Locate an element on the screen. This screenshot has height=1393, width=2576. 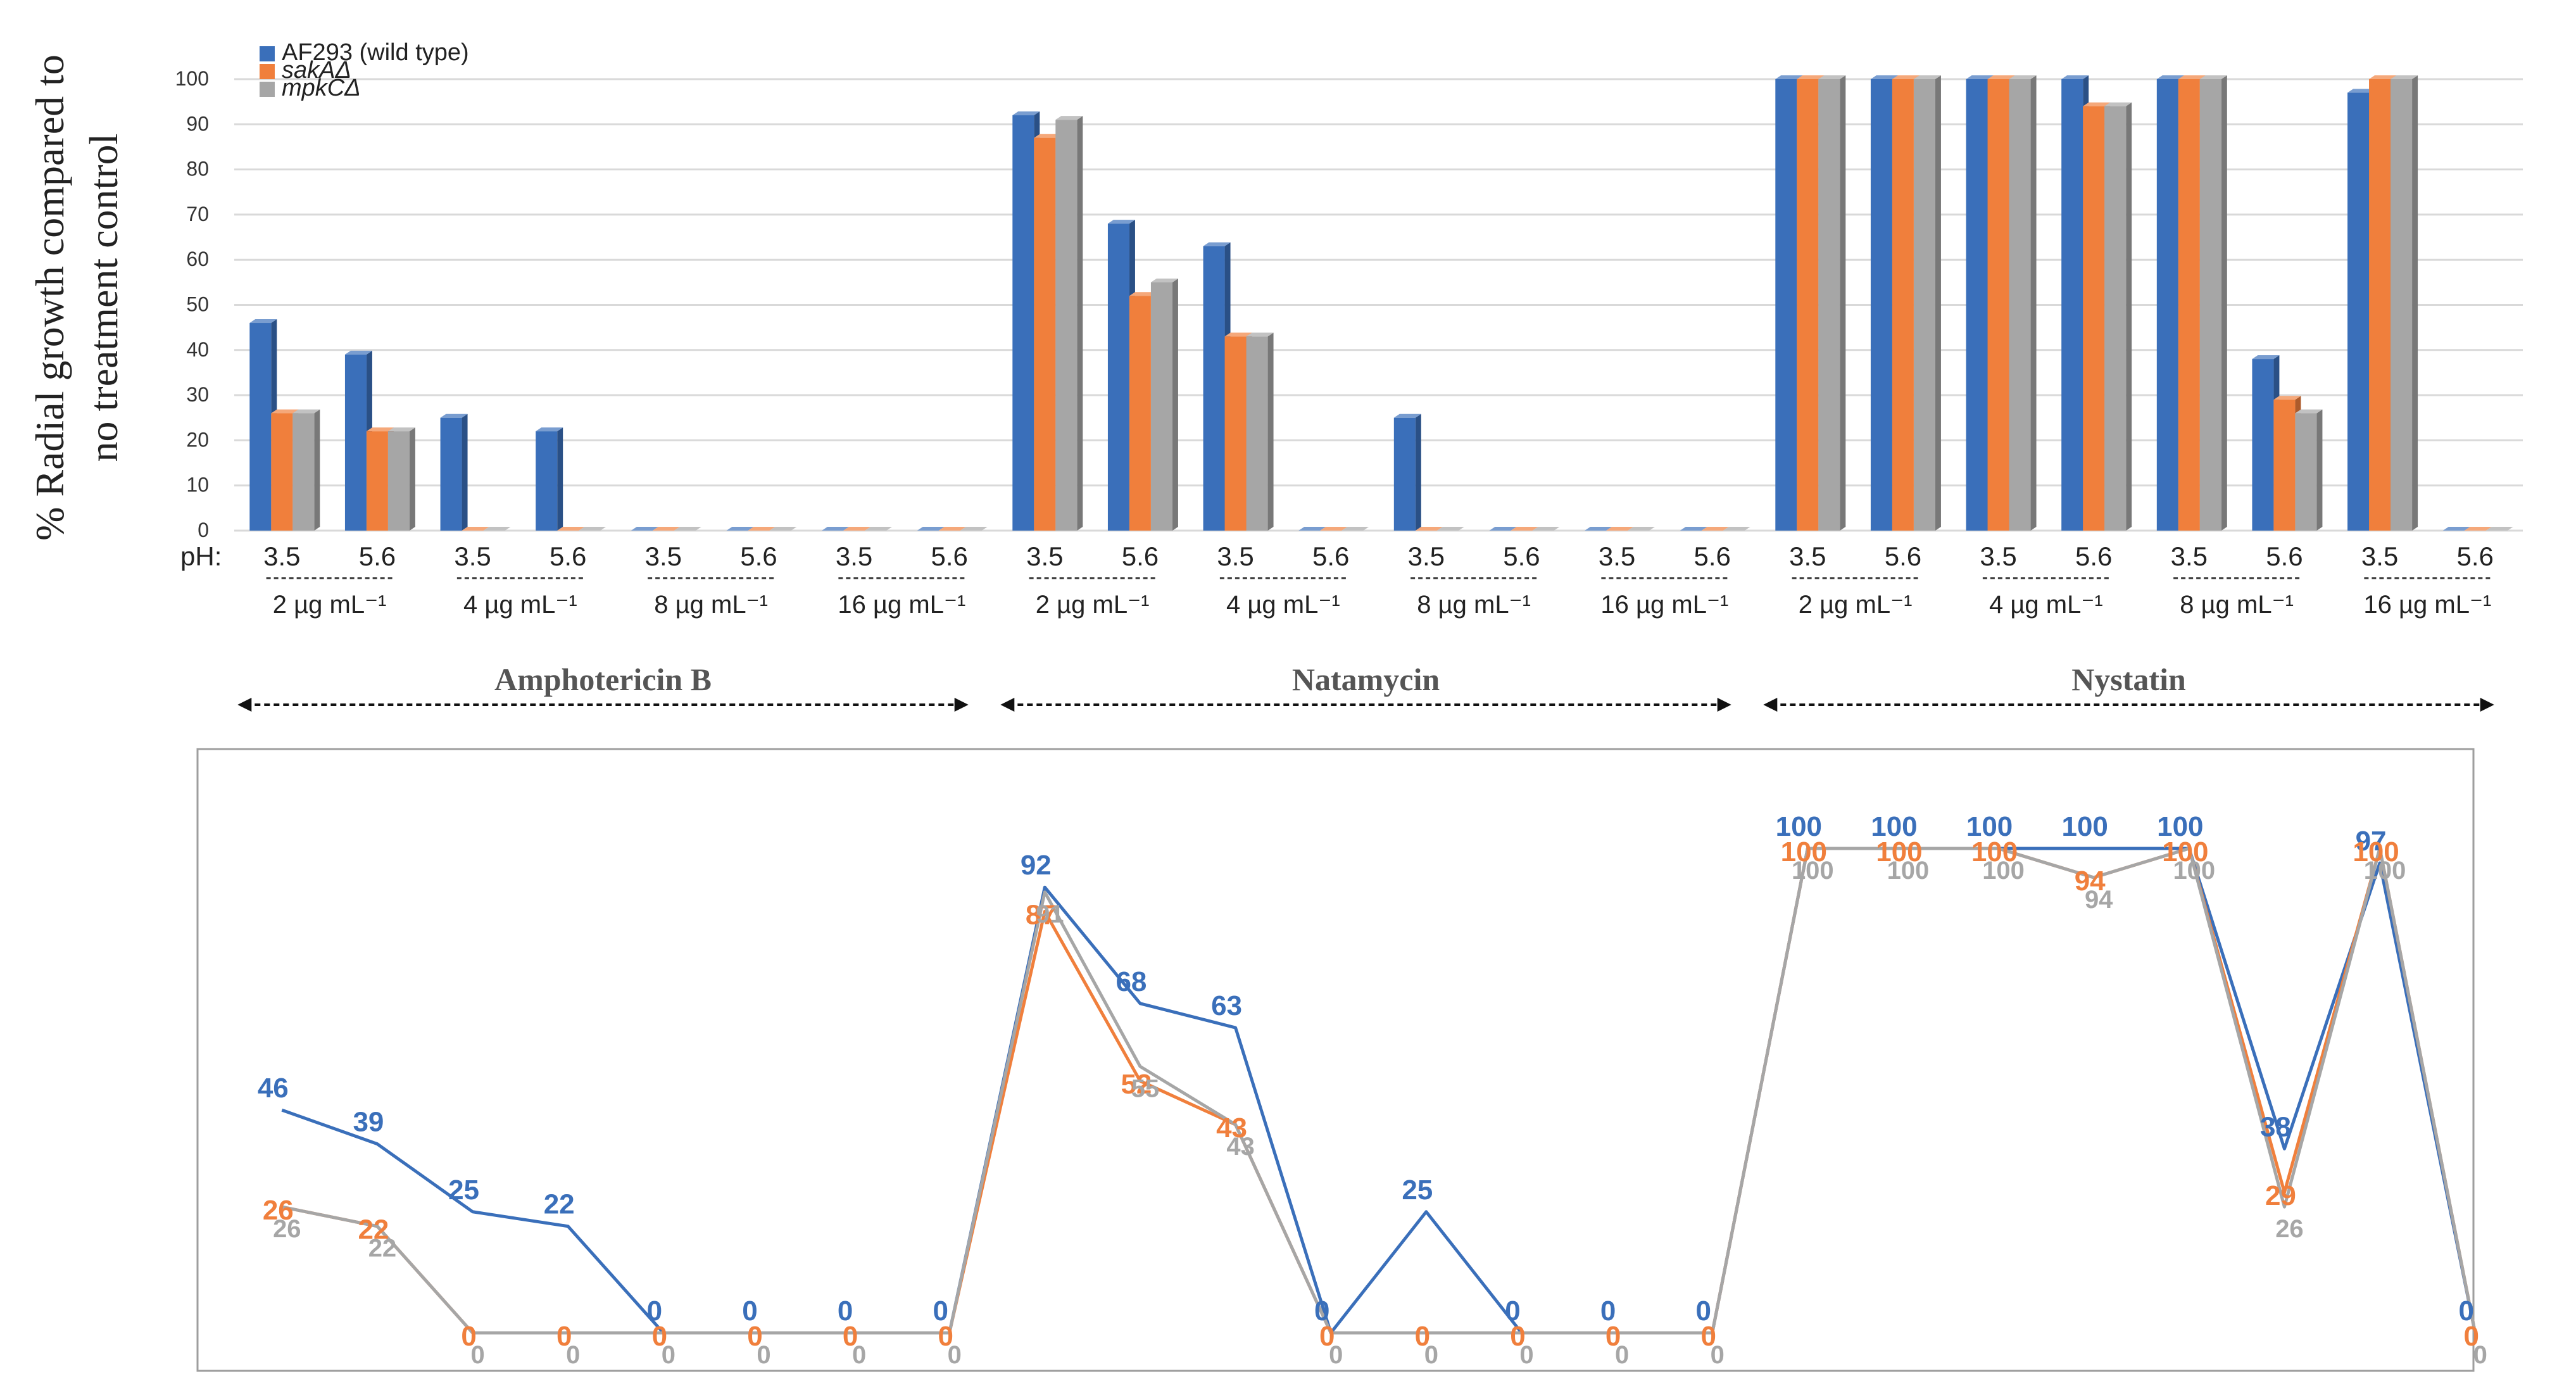
legend-label: AF293 (wild type) is located at coordinates (375, 52).